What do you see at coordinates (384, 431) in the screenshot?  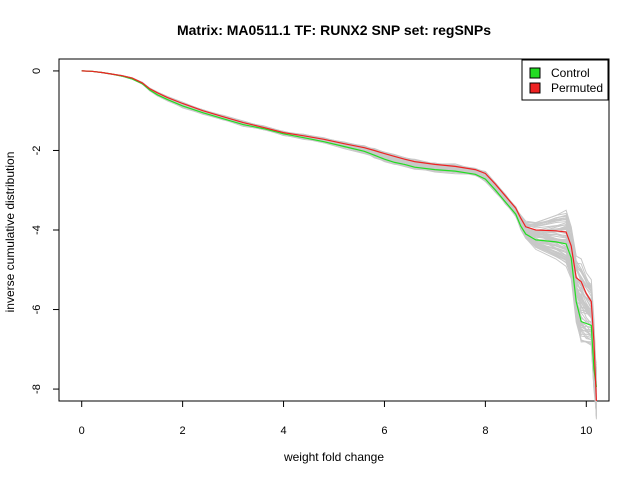 I see `x-tick-label: 6` at bounding box center [384, 431].